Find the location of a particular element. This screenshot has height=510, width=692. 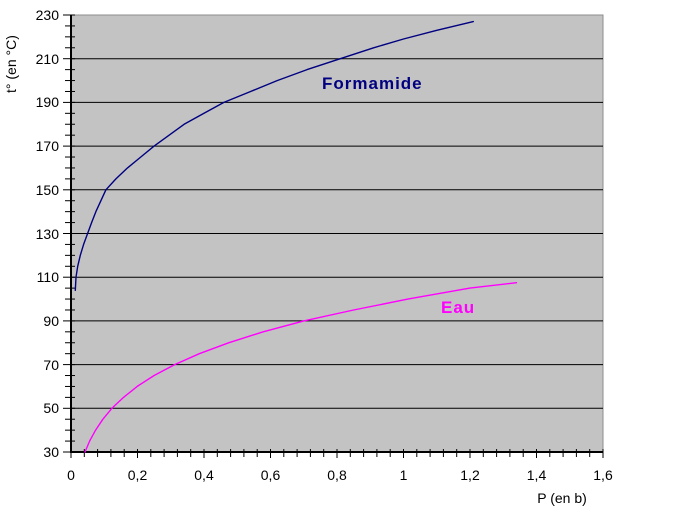

x-tick-label: 1,2 is located at coordinates (470, 475).